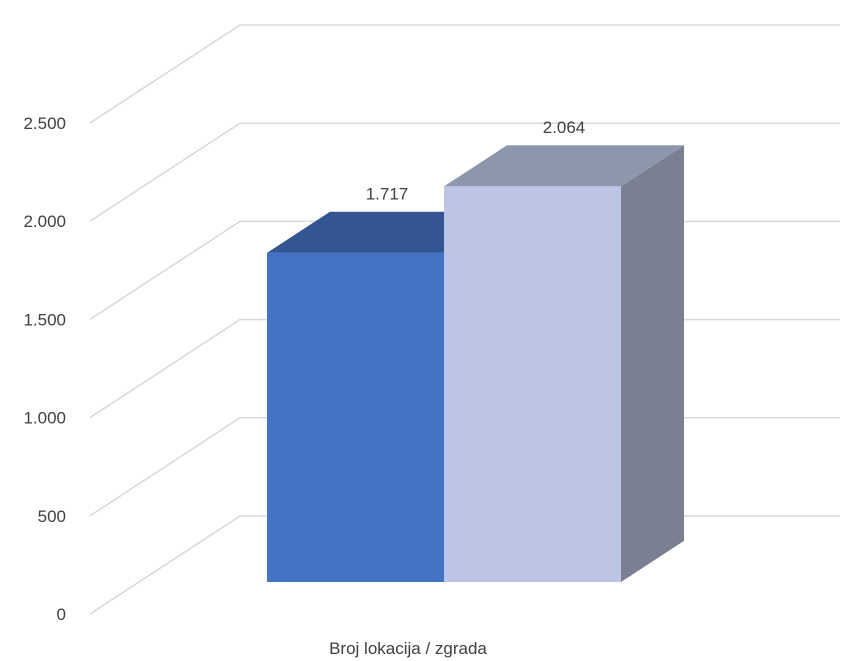 This screenshot has height=661, width=853. I want to click on y-axis-ticks: 0 500 1.000 1.500 2.000 2.500, so click(44, 369).